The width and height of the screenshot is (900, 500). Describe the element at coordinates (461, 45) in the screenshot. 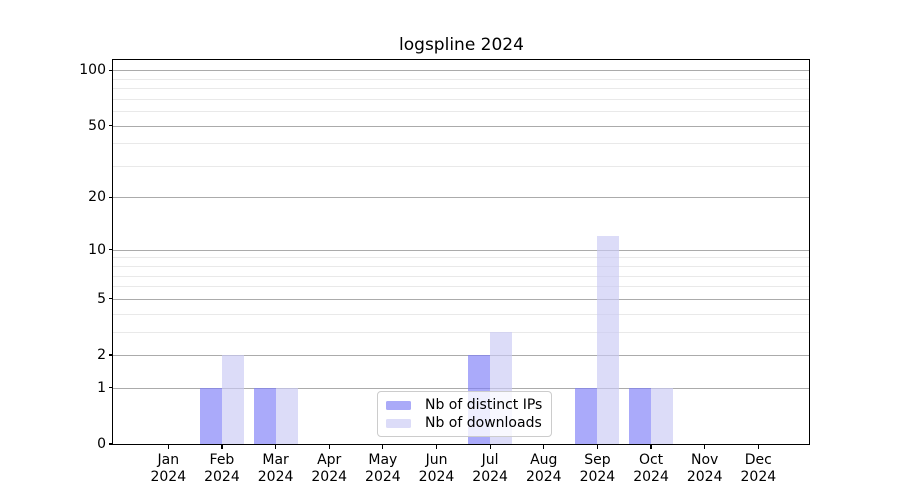

I see `chart-title: logspline 2024` at that location.